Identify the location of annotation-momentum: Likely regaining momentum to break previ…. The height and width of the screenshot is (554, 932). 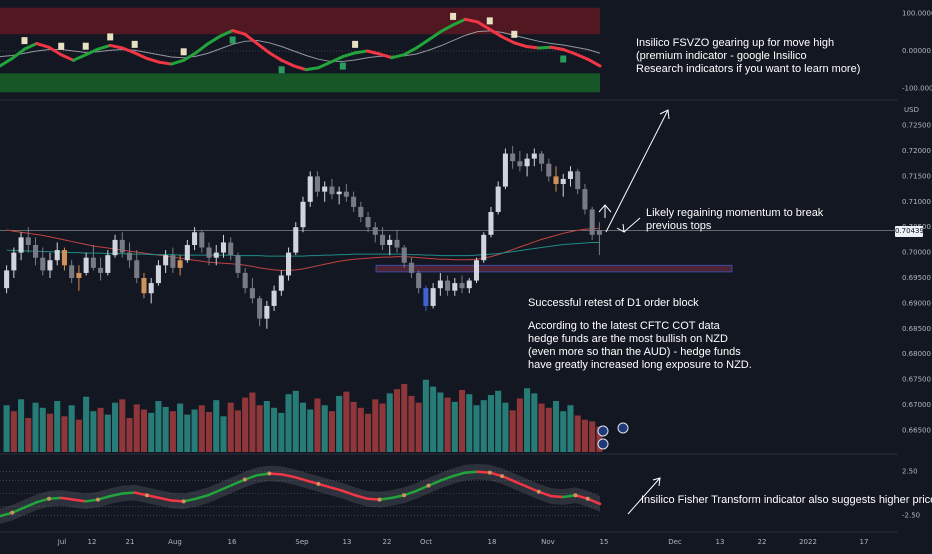
(734, 220).